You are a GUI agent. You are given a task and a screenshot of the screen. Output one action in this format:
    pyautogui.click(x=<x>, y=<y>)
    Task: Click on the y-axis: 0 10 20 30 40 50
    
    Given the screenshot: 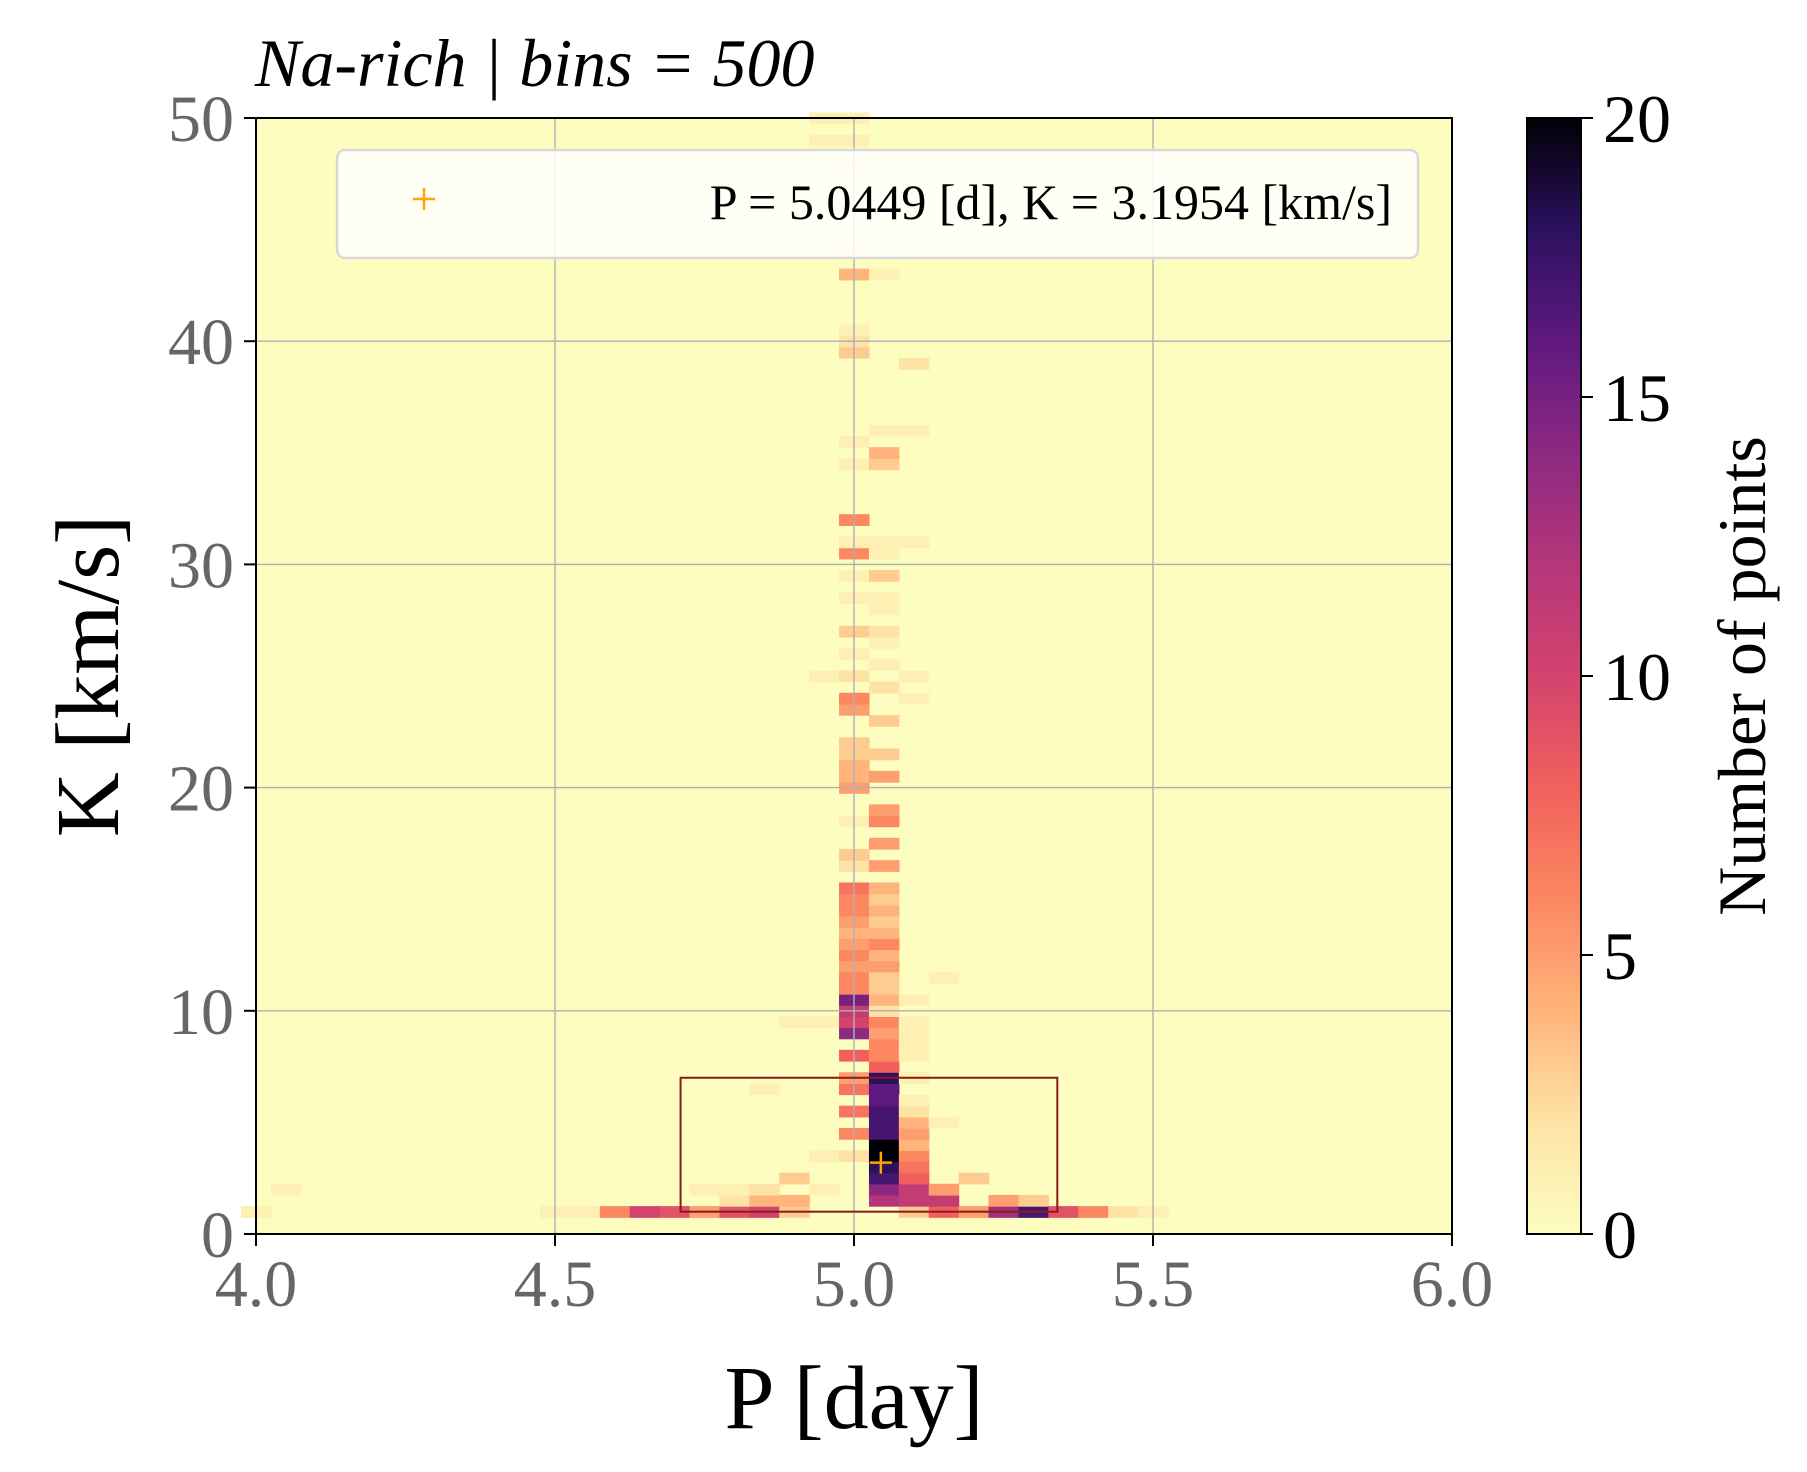 What is the action you would take?
    pyautogui.click(x=212, y=677)
    